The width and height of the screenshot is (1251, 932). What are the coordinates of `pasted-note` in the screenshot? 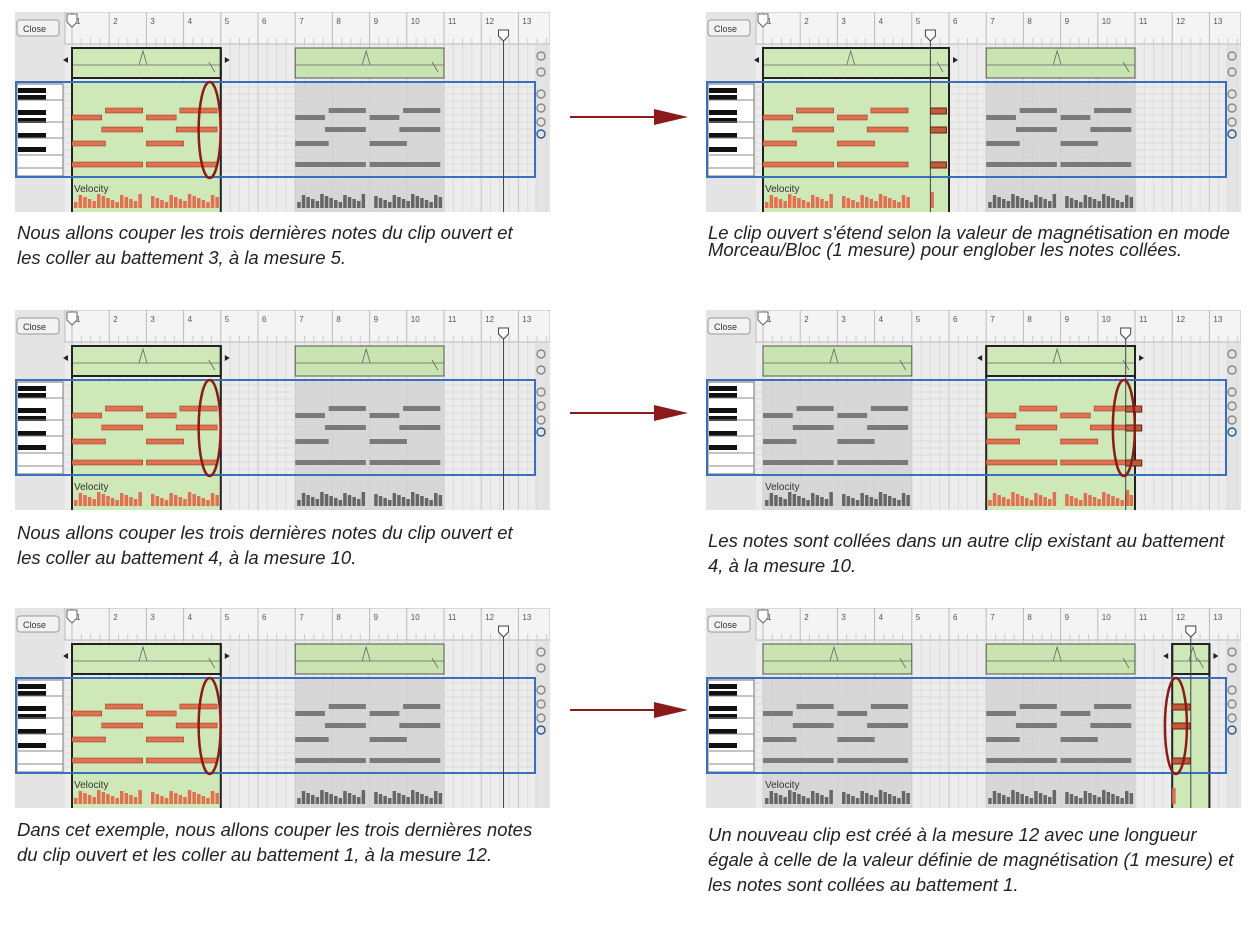 It's located at (938, 165).